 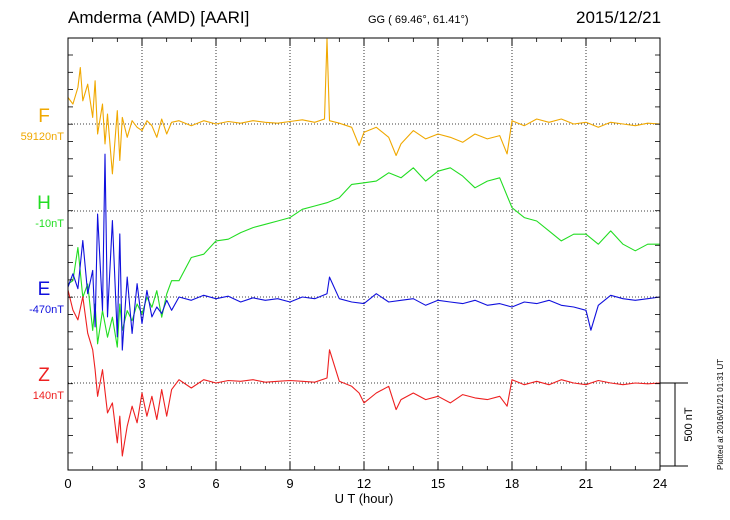 I want to click on x-tick-label: 0, so click(x=67, y=483).